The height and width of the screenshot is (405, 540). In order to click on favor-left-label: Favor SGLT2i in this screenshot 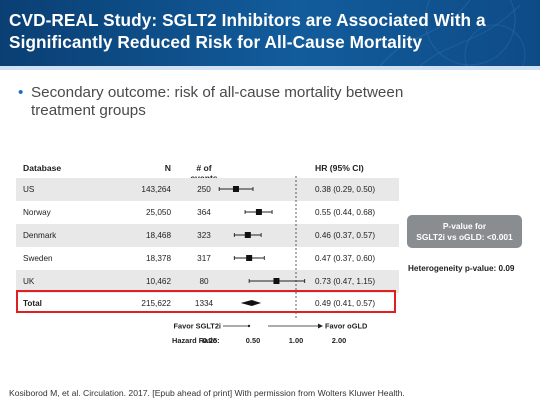, I will do `click(197, 326)`.